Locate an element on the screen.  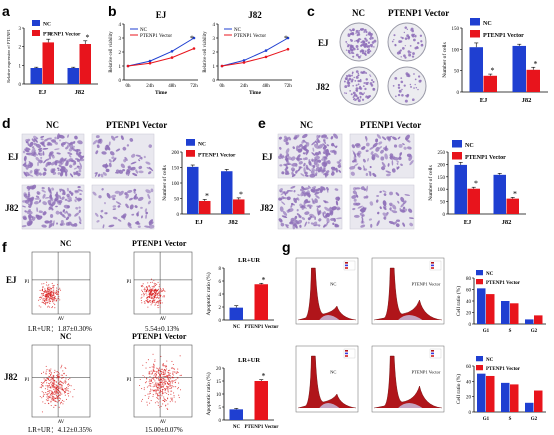
series-line is located at coordinates (161, 57).